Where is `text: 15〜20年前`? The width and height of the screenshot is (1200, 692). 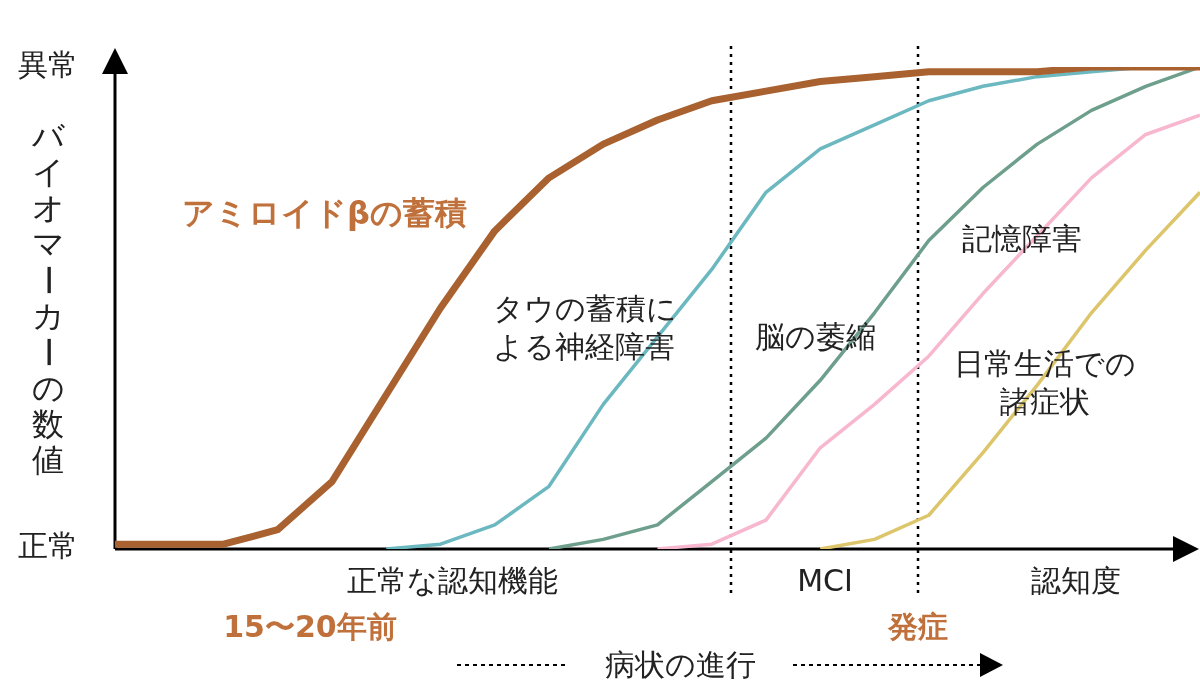
text: 15〜20年前 is located at coordinates (310, 627).